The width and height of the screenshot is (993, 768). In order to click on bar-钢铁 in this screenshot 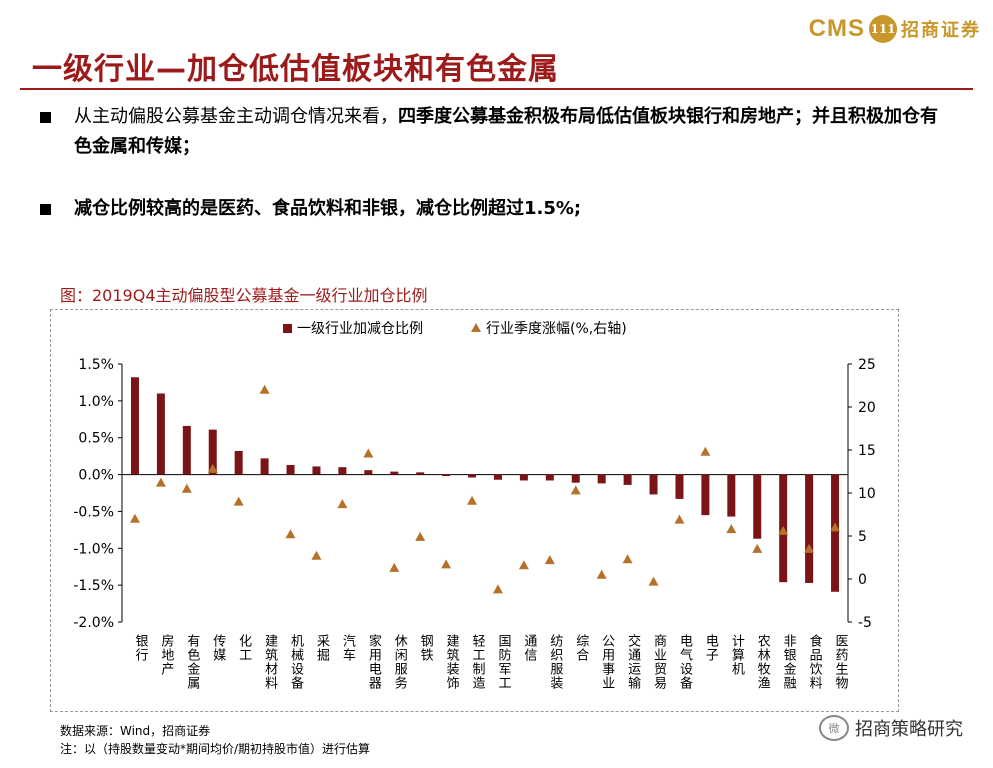, I will do `click(420, 473)`.